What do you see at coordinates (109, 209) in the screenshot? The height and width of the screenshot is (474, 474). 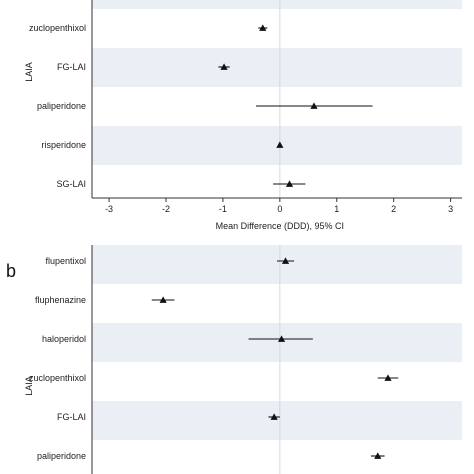 I see `panel-a-x-tick-label: -3` at bounding box center [109, 209].